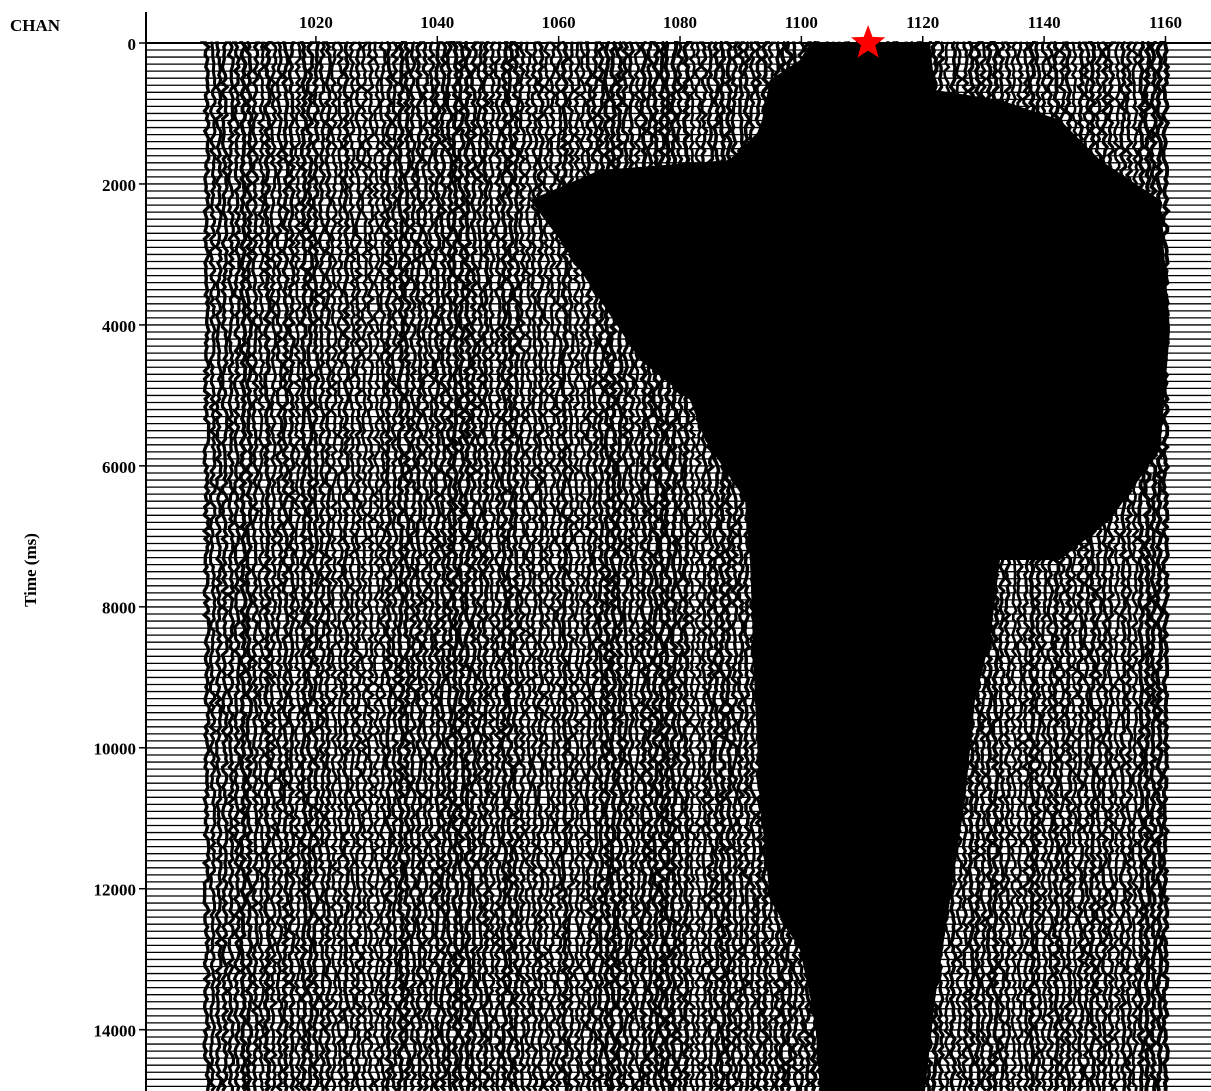 The width and height of the screenshot is (1211, 1091). I want to click on y-tick-label: 0, so click(132, 44).